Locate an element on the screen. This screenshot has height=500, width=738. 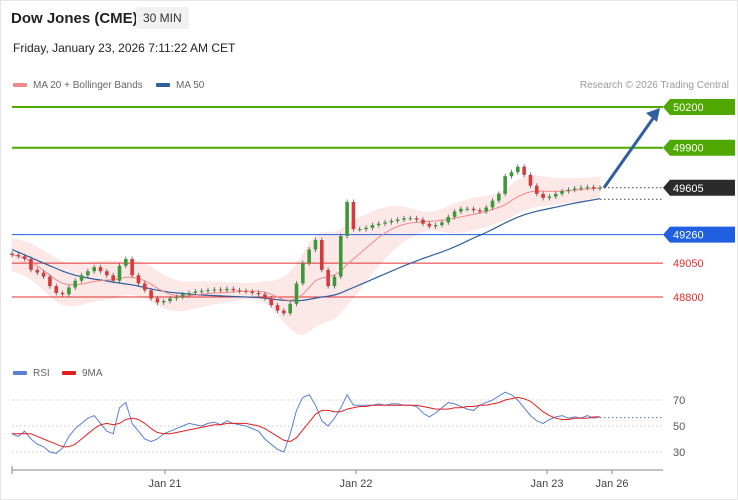
rsi-swatch is located at coordinates (20, 373).